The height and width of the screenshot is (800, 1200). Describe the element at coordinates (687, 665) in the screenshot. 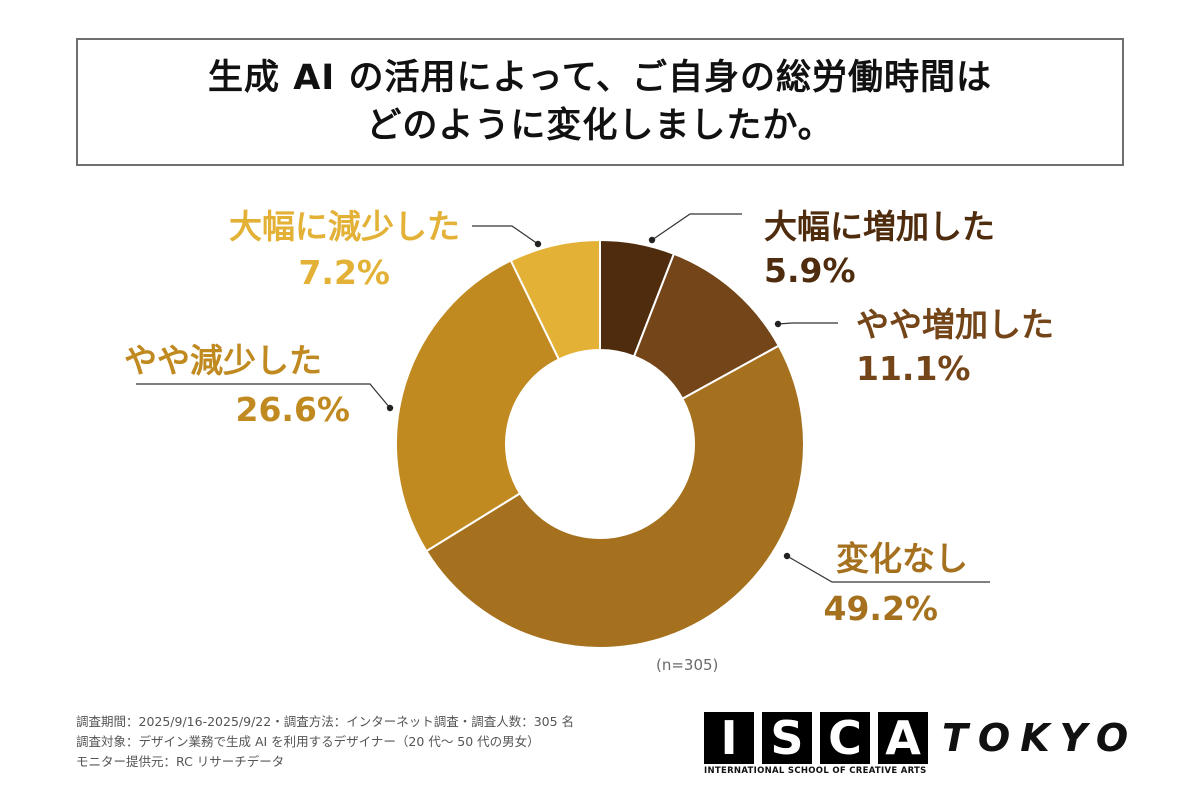

I see `sample-size-note: (n=305)` at that location.